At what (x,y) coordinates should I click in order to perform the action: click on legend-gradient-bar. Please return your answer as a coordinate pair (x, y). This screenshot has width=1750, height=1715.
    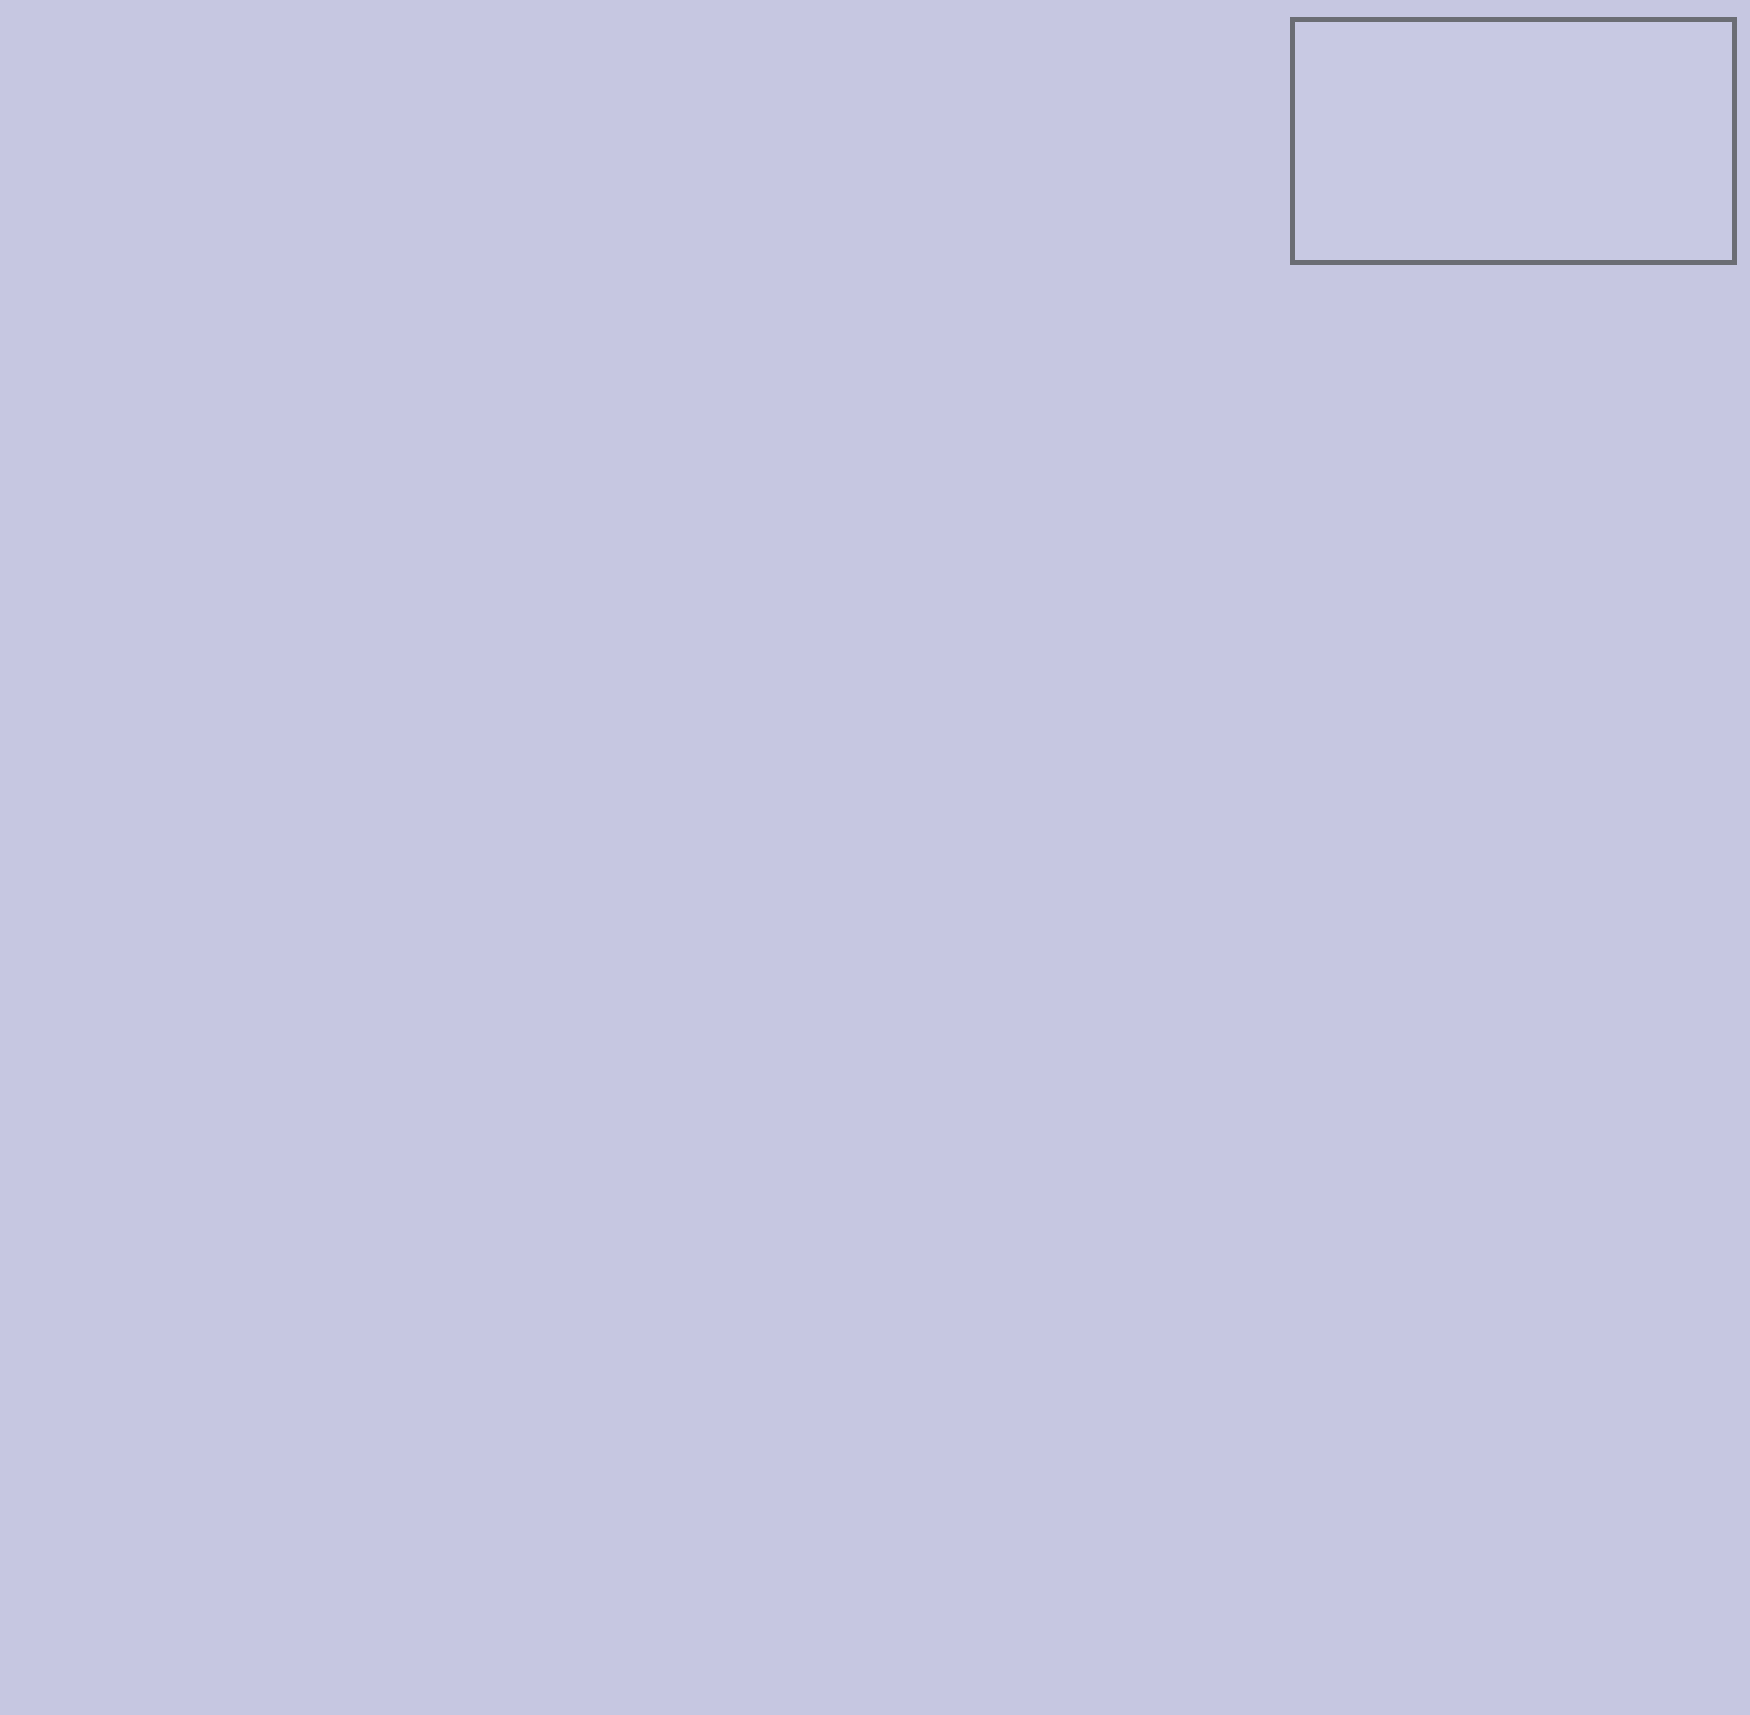
    Looking at the image, I should click on (1503, 105).